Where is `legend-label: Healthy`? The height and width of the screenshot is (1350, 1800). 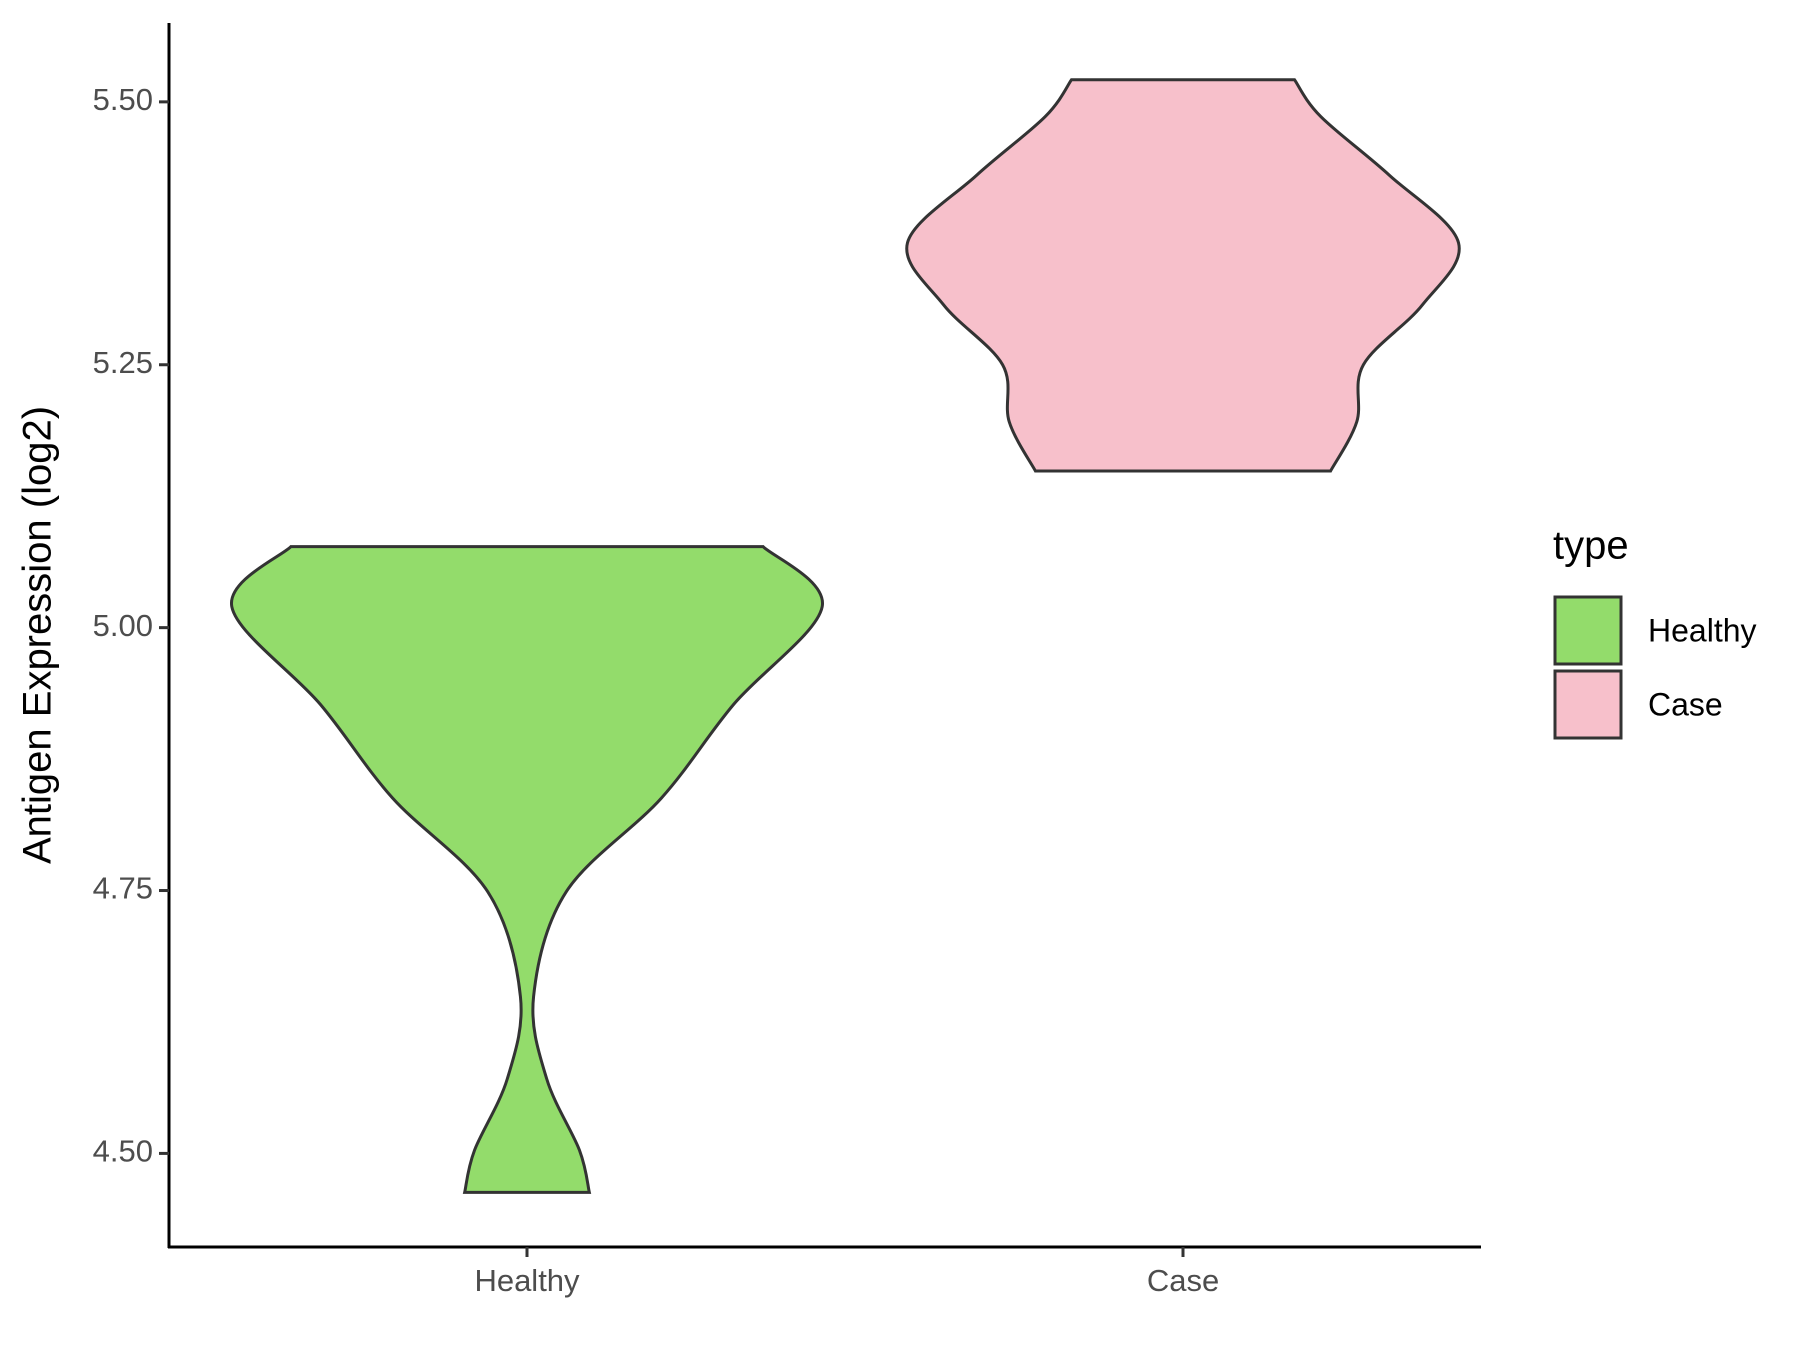 legend-label: Healthy is located at coordinates (1702, 630).